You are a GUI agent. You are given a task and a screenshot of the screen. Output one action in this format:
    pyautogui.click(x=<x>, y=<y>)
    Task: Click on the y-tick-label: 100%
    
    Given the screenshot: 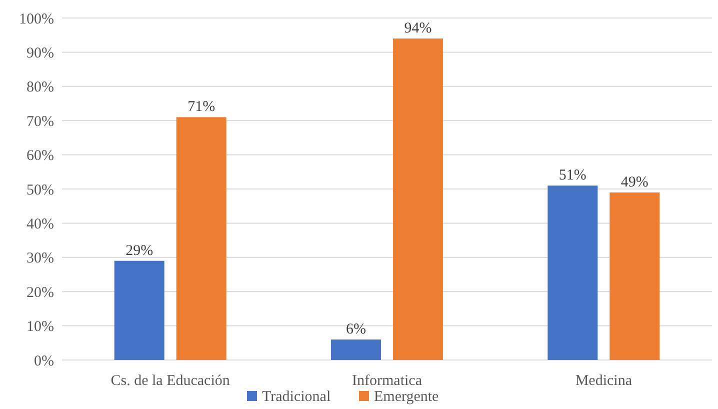 What is the action you would take?
    pyautogui.click(x=36, y=19)
    